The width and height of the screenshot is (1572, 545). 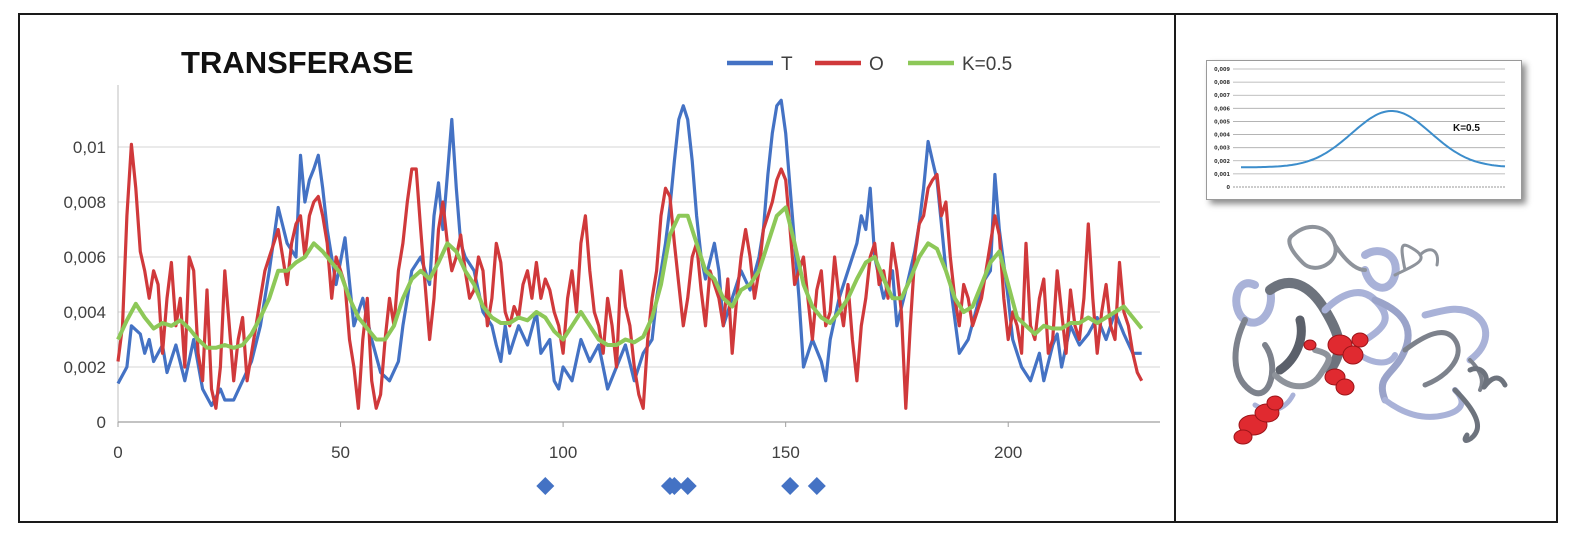 I want to click on y-tick-label: 0,006, so click(x=84, y=257).